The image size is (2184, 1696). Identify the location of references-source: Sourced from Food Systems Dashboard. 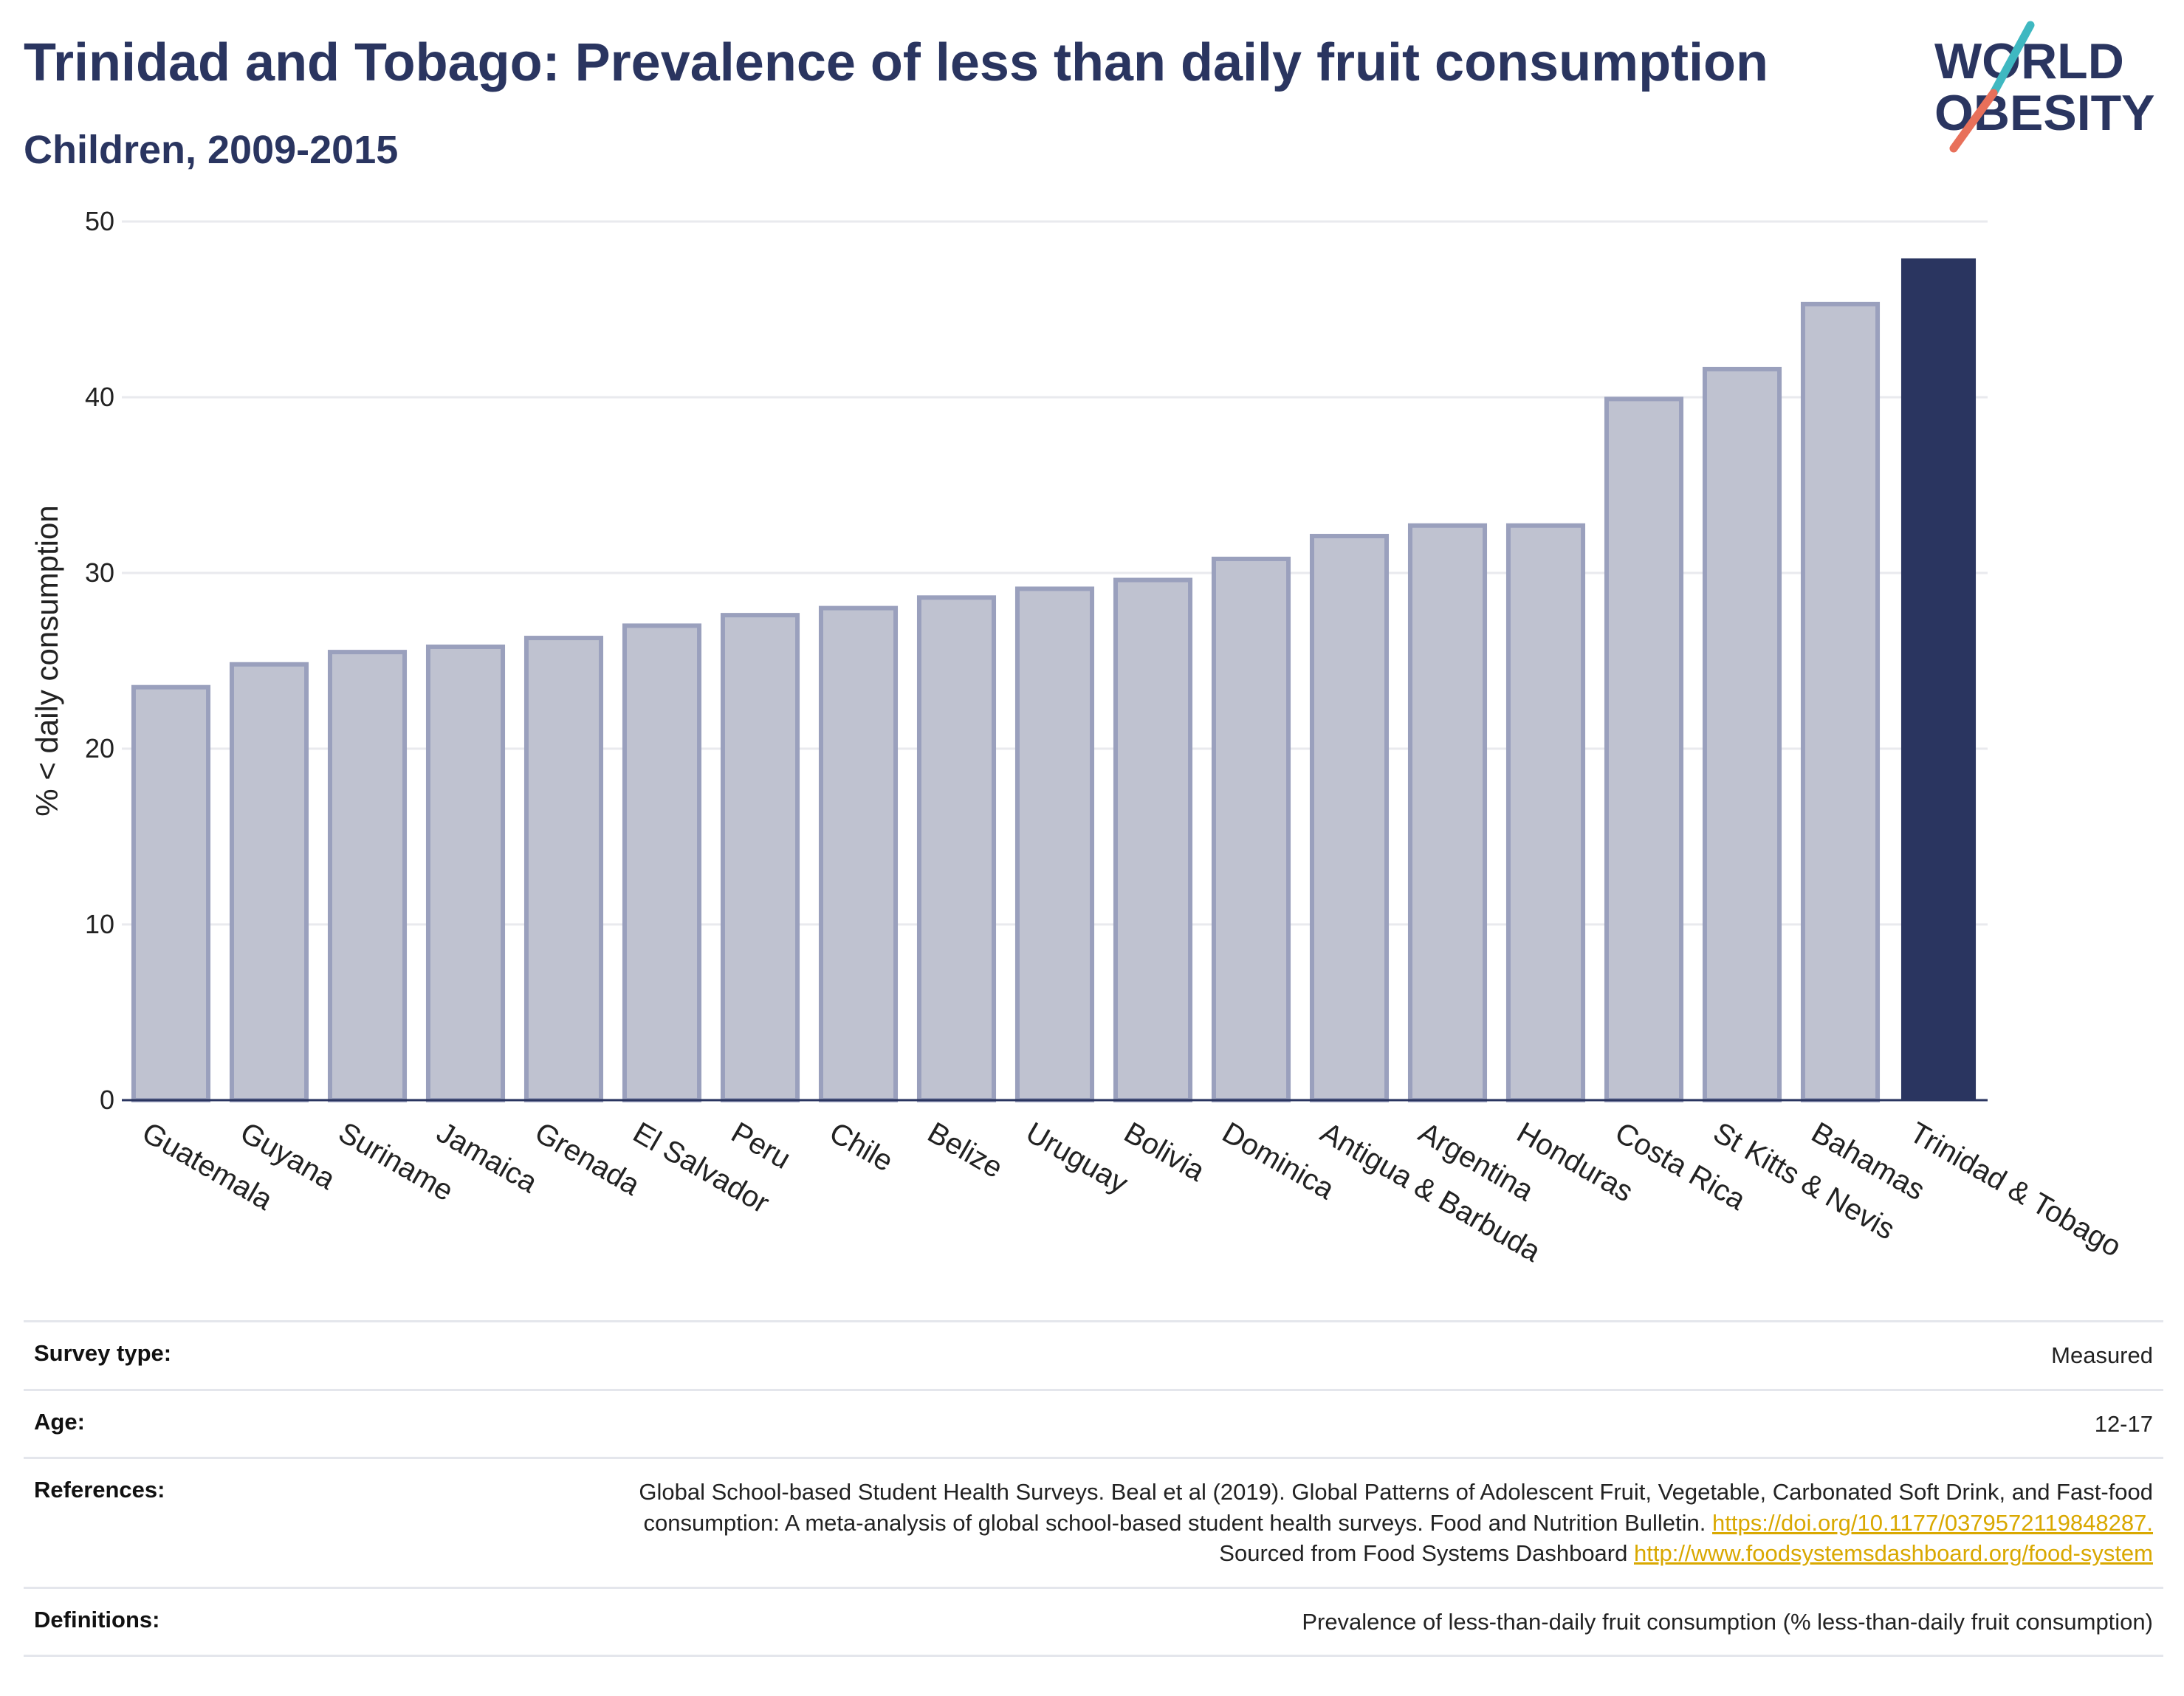
(1423, 1553).